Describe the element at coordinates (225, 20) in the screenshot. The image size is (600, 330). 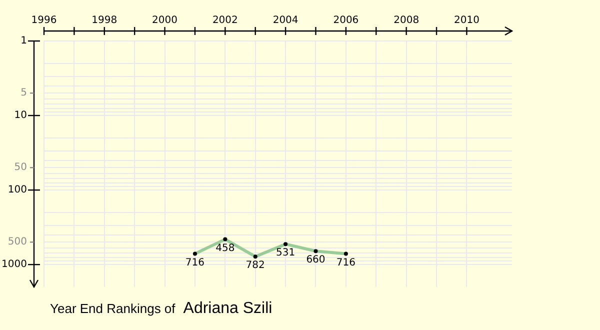
I see `x-tick-label: 2002` at that location.